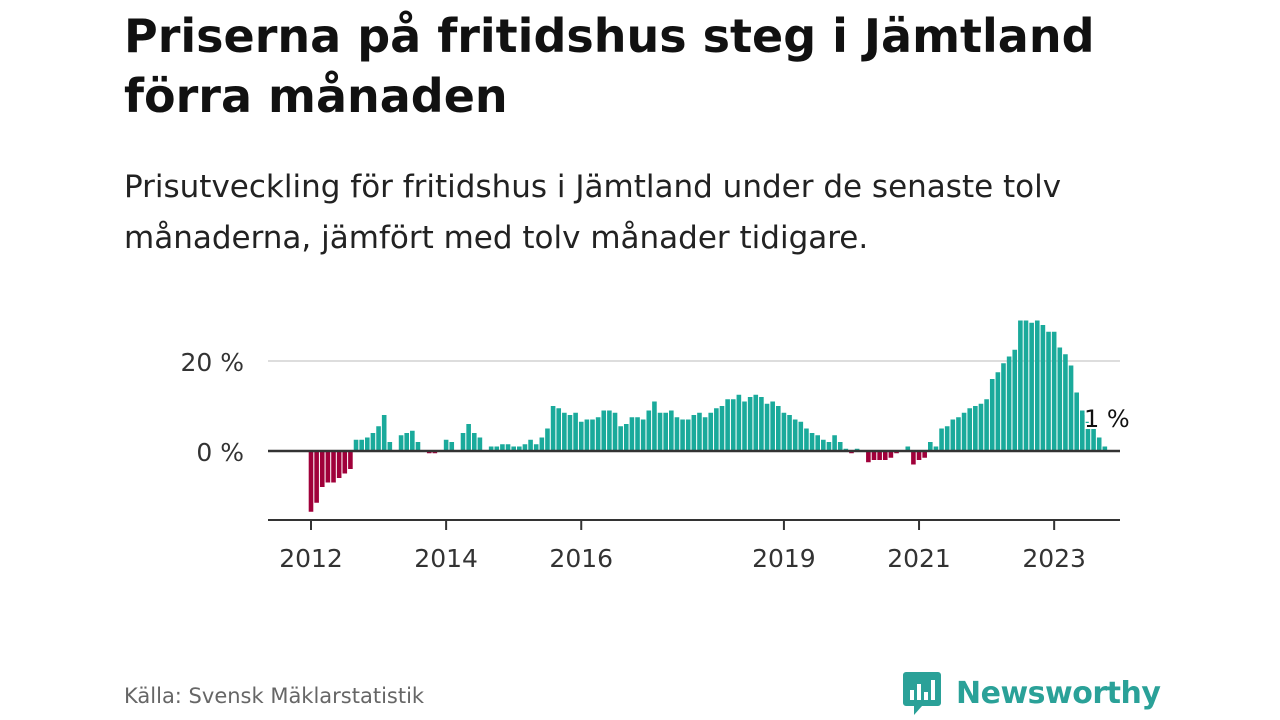 The height and width of the screenshot is (720, 1280). Describe the element at coordinates (922, 693) in the screenshot. I see `bar-chart-bubble-icon` at that location.